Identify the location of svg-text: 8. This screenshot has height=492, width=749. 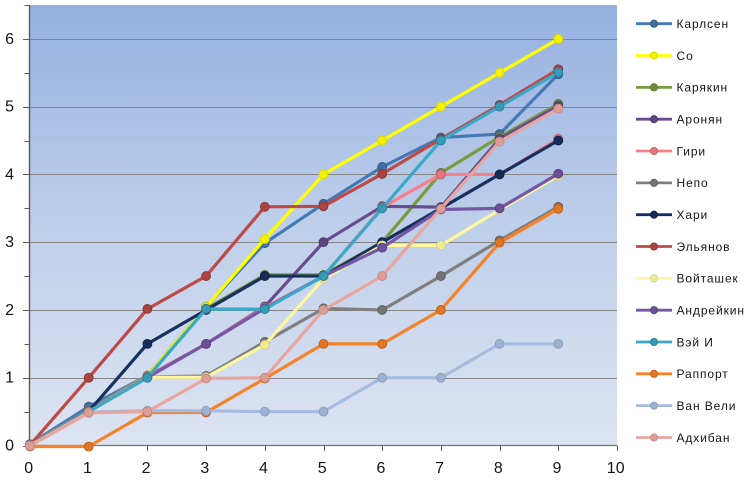
(498, 468).